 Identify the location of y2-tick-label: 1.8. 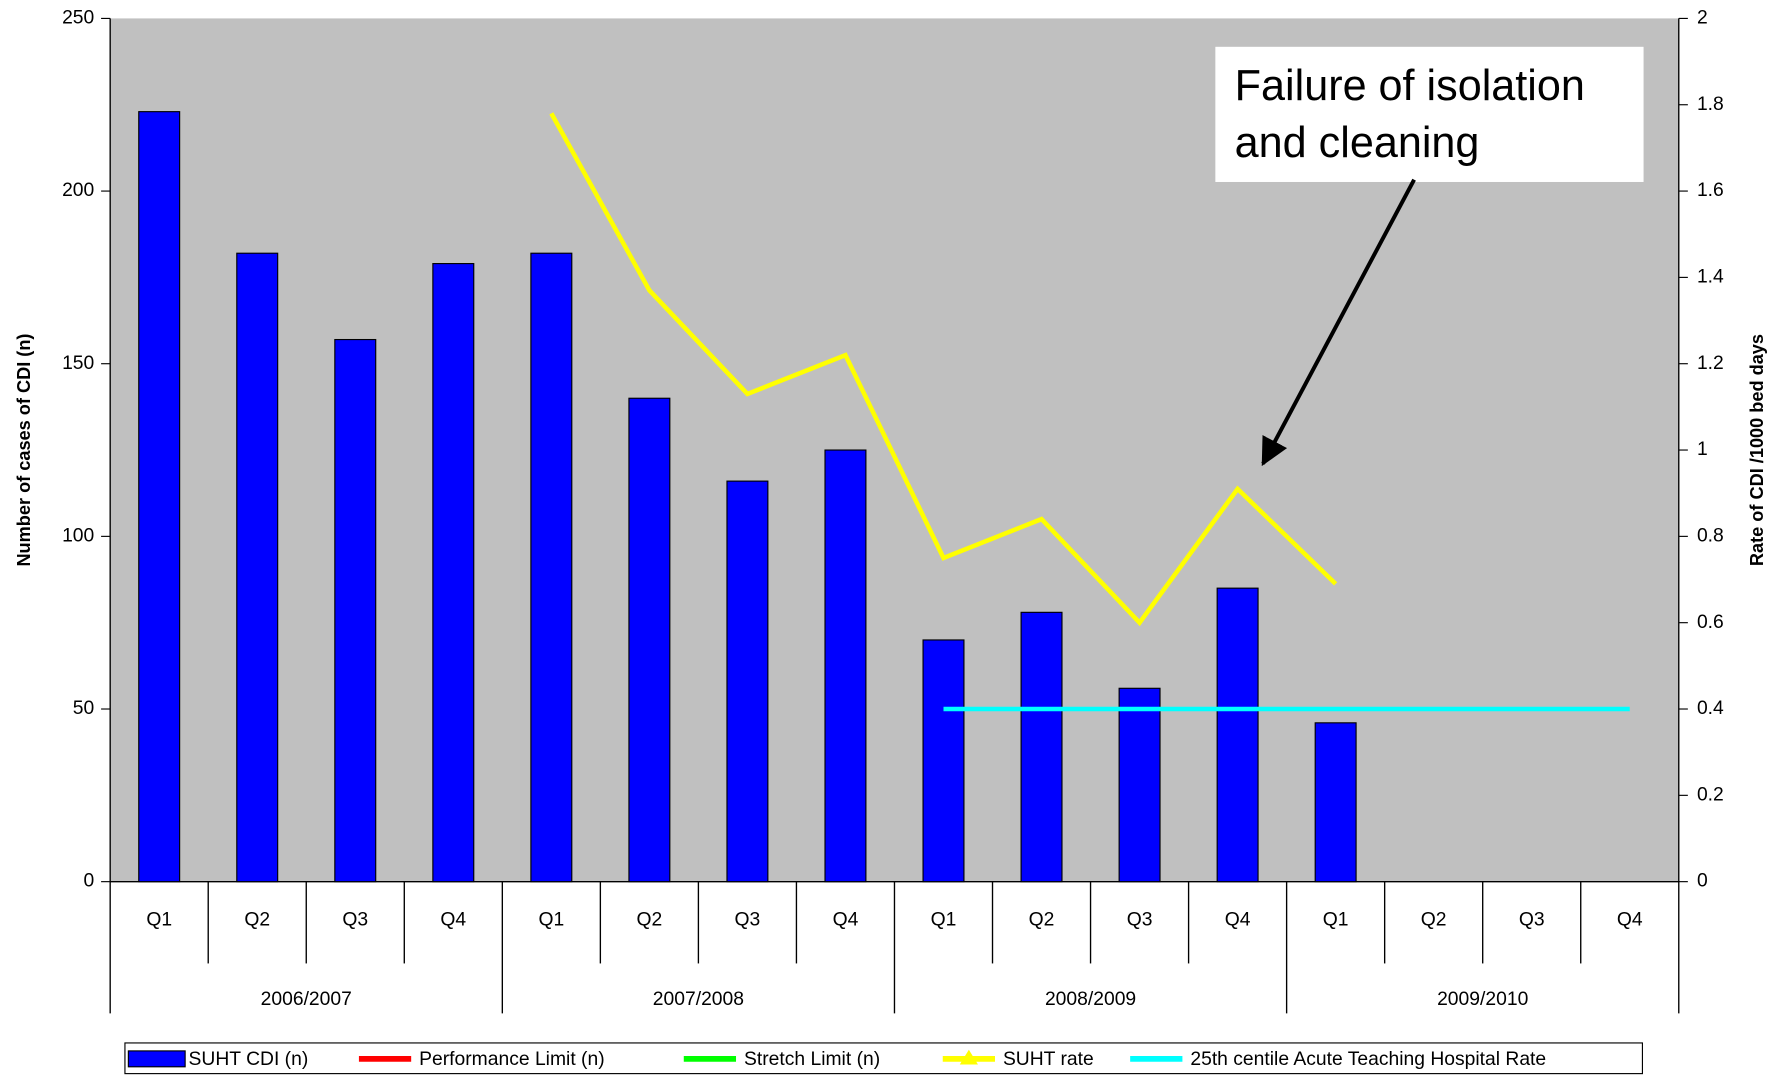
(1710, 104).